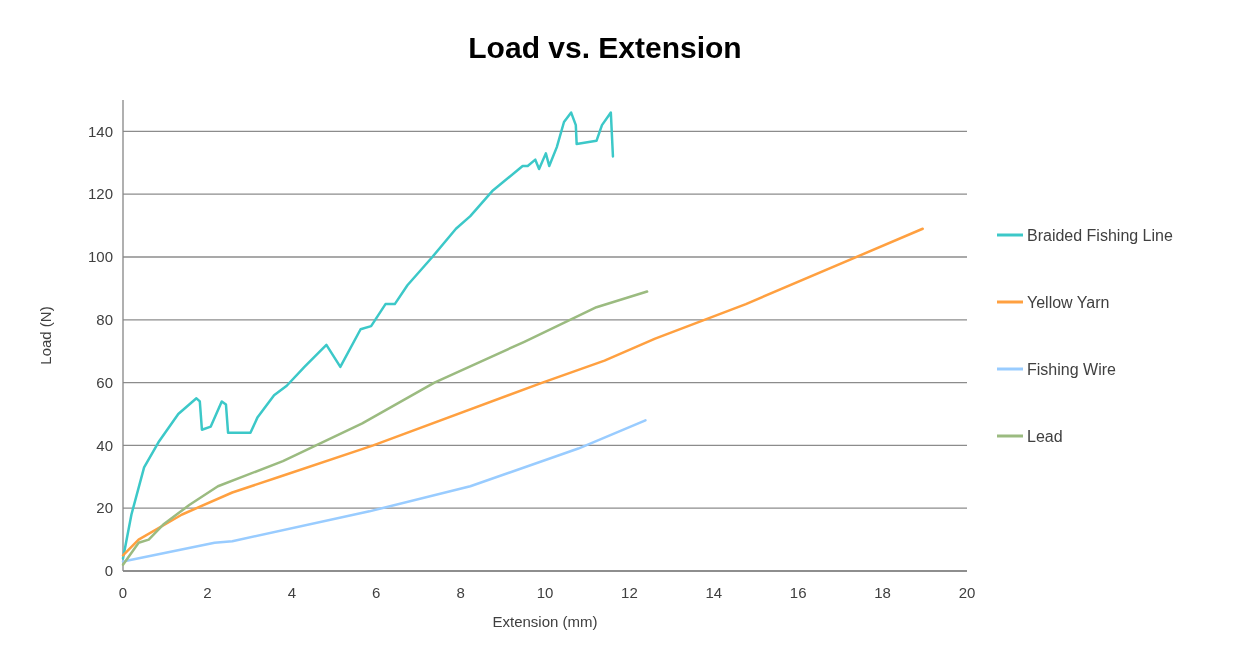  I want to click on legend-label: Fishing Wire, so click(1072, 369).